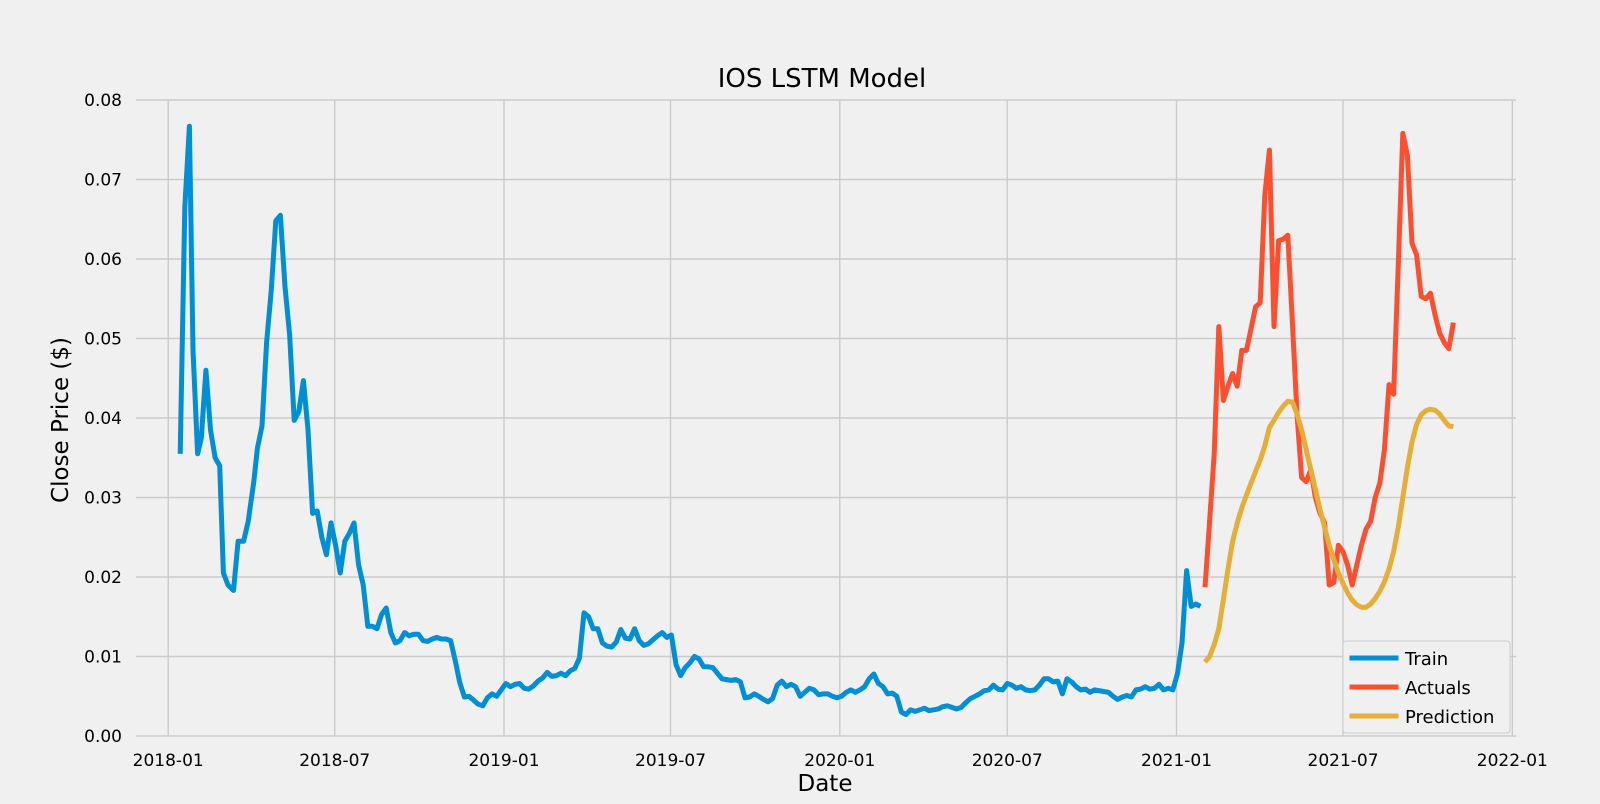 Image resolution: width=1600 pixels, height=804 pixels. Describe the element at coordinates (103, 578) in the screenshot. I see `y-tick-label: 0.02` at that location.